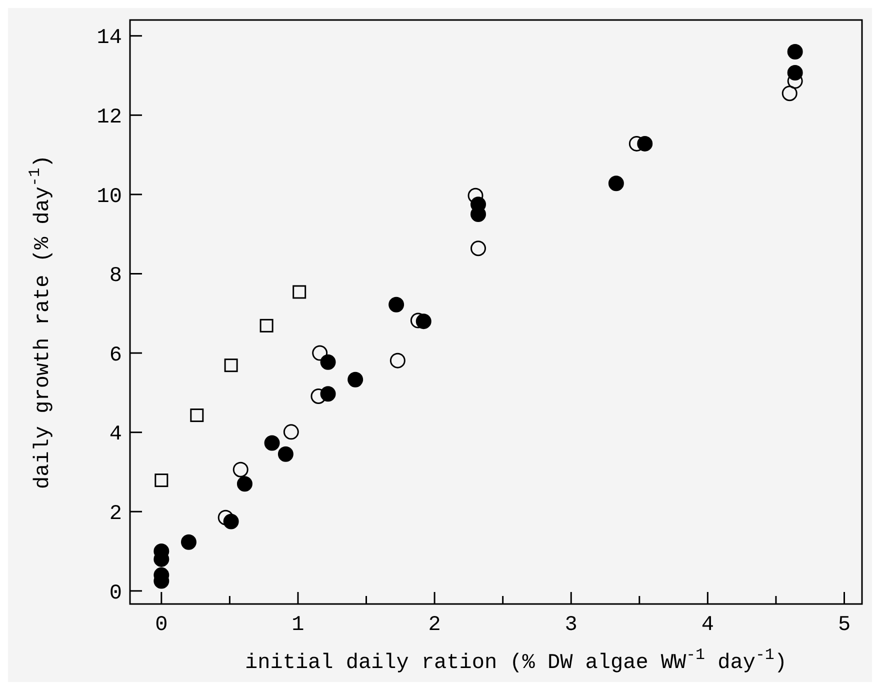 This screenshot has width=880, height=690. Describe the element at coordinates (707, 625) in the screenshot. I see `x-tick-label: 4` at that location.